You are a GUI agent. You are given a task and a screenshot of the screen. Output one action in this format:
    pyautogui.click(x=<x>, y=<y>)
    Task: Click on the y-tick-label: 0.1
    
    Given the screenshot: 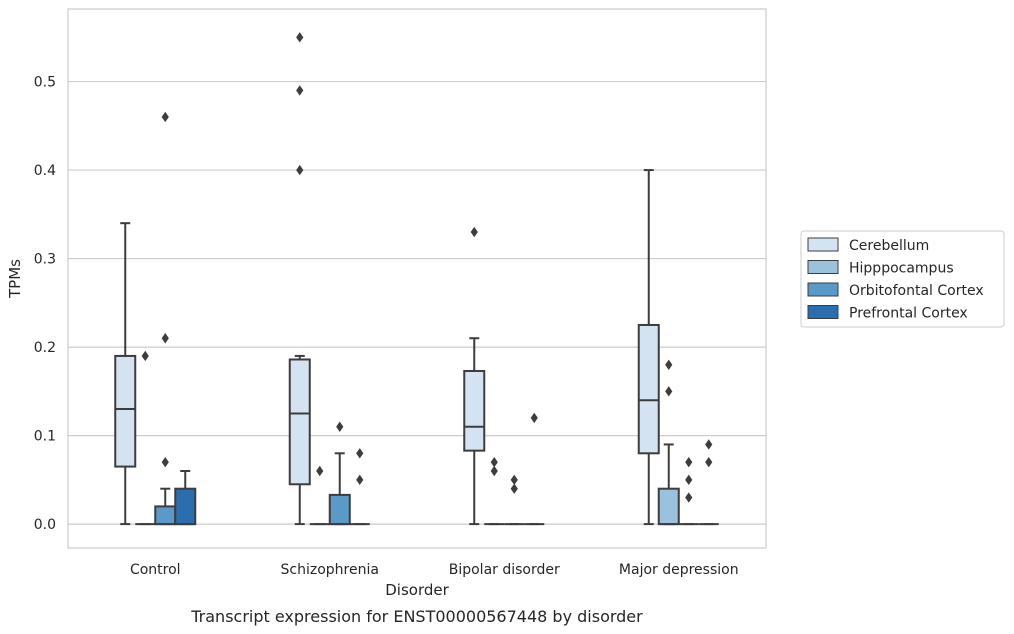 What is the action you would take?
    pyautogui.click(x=45, y=437)
    